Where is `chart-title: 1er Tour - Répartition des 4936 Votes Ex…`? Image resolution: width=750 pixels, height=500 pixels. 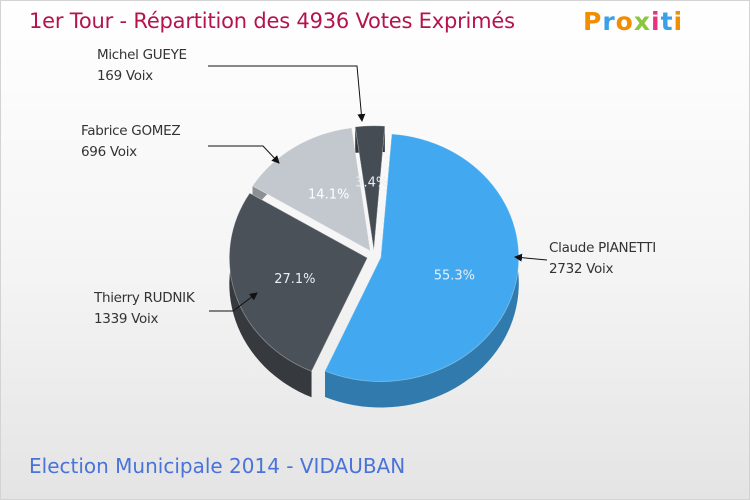 chart-title: 1er Tour - Répartition des 4936 Votes Ex… is located at coordinates (272, 21).